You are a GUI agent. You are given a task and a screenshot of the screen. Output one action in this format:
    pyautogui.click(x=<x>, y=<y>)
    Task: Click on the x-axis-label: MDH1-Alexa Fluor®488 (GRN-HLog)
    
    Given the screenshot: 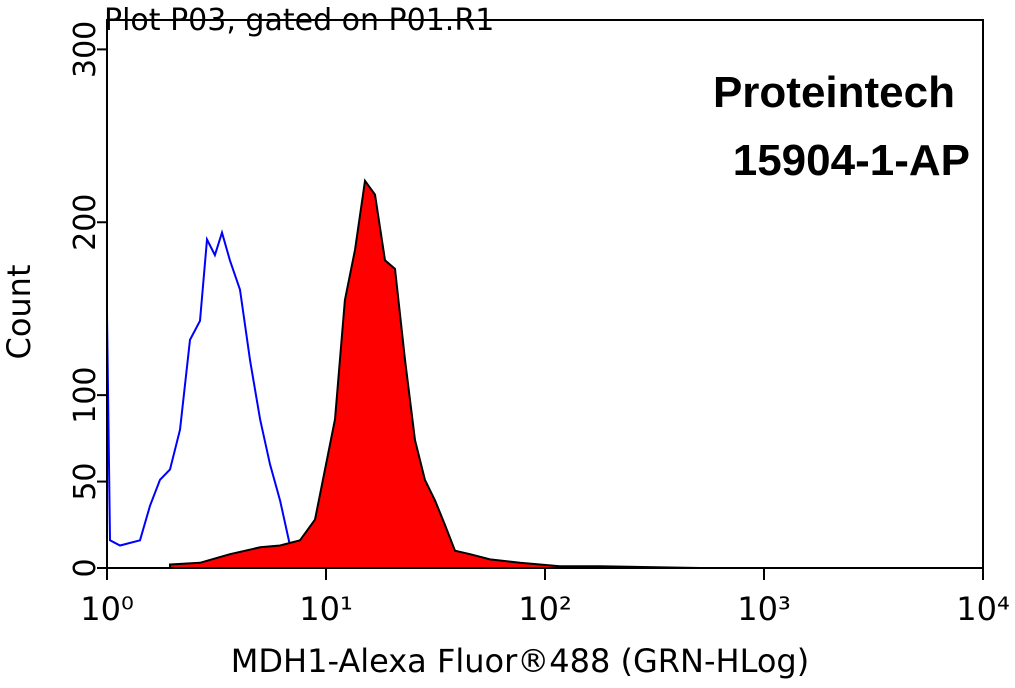 What is the action you would take?
    pyautogui.click(x=520, y=661)
    